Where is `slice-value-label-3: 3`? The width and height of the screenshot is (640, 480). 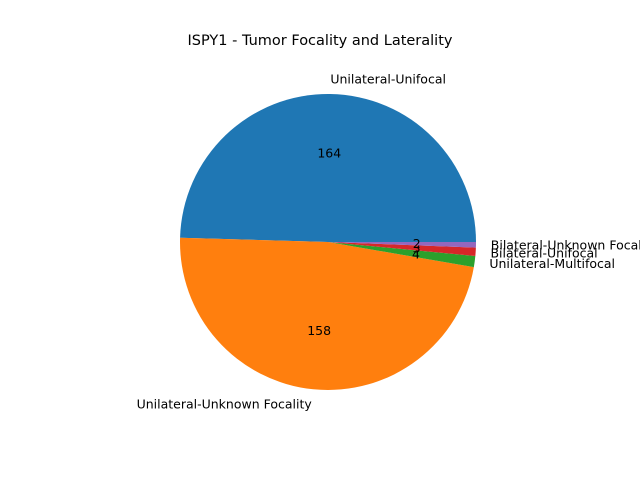
slice-value-label-3: 3 is located at coordinates (417, 247).